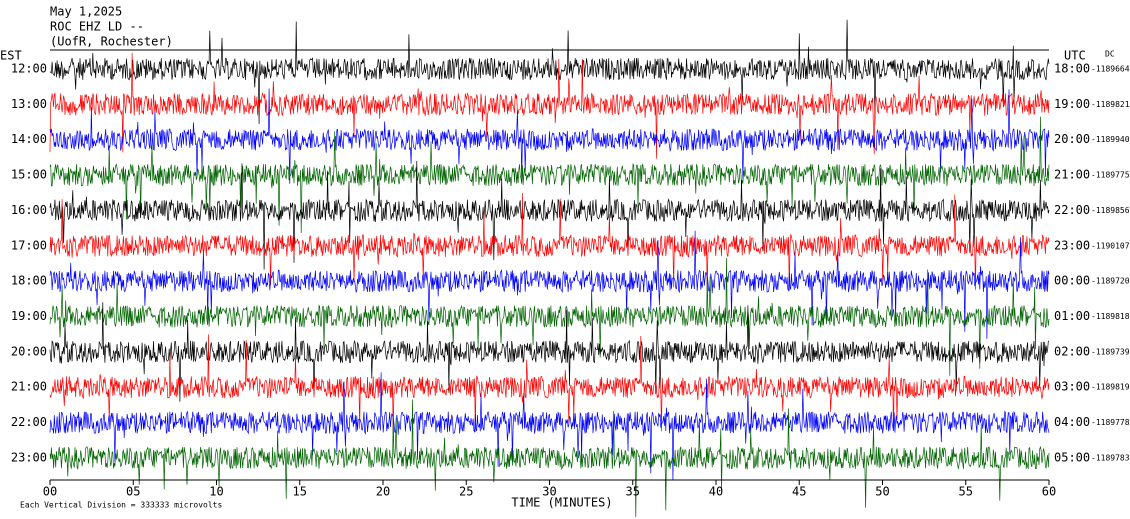 The image size is (1130, 519). I want to click on left-tick-label: 18:00, so click(29, 281).